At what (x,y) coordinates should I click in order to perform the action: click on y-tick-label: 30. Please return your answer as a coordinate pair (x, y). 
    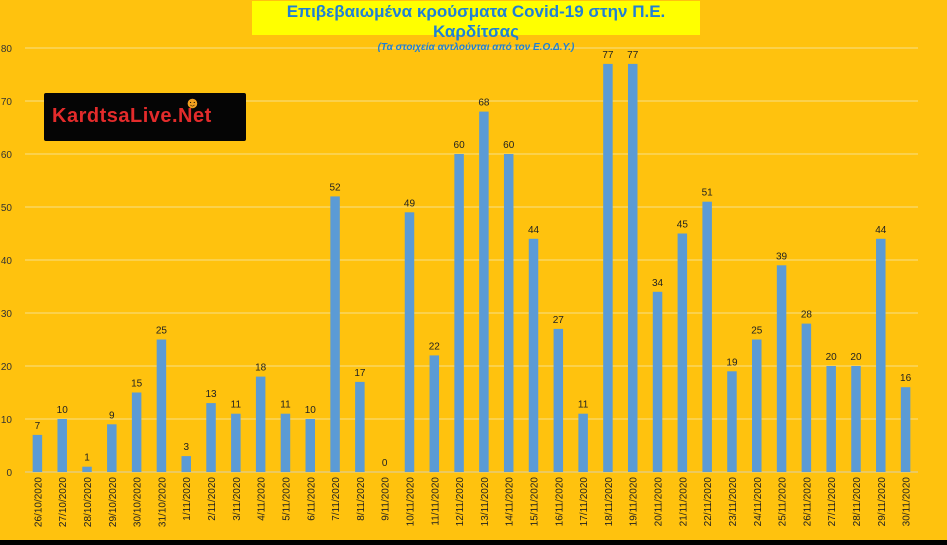
    Looking at the image, I should click on (7, 314).